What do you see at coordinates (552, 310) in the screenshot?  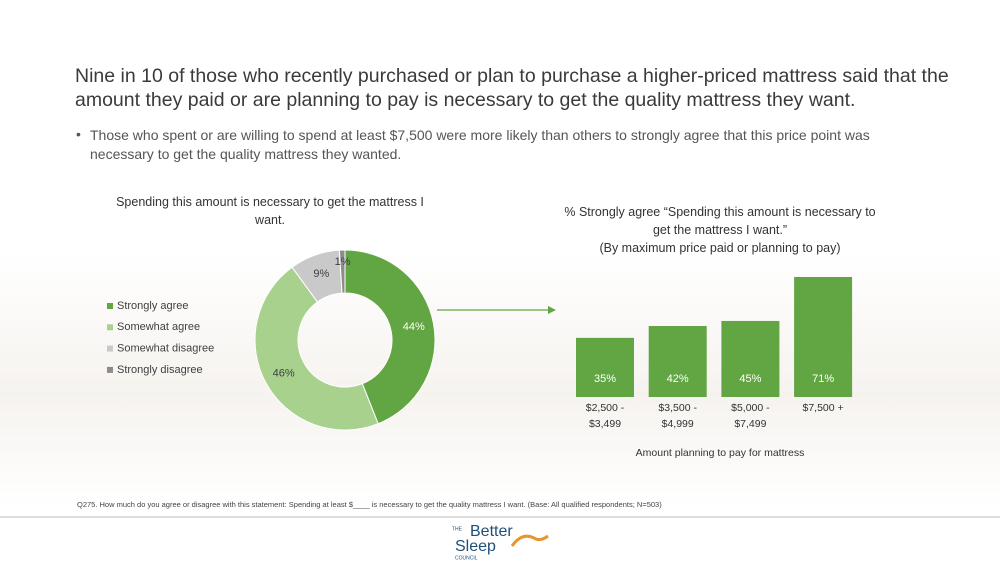 I see `arrow-head` at bounding box center [552, 310].